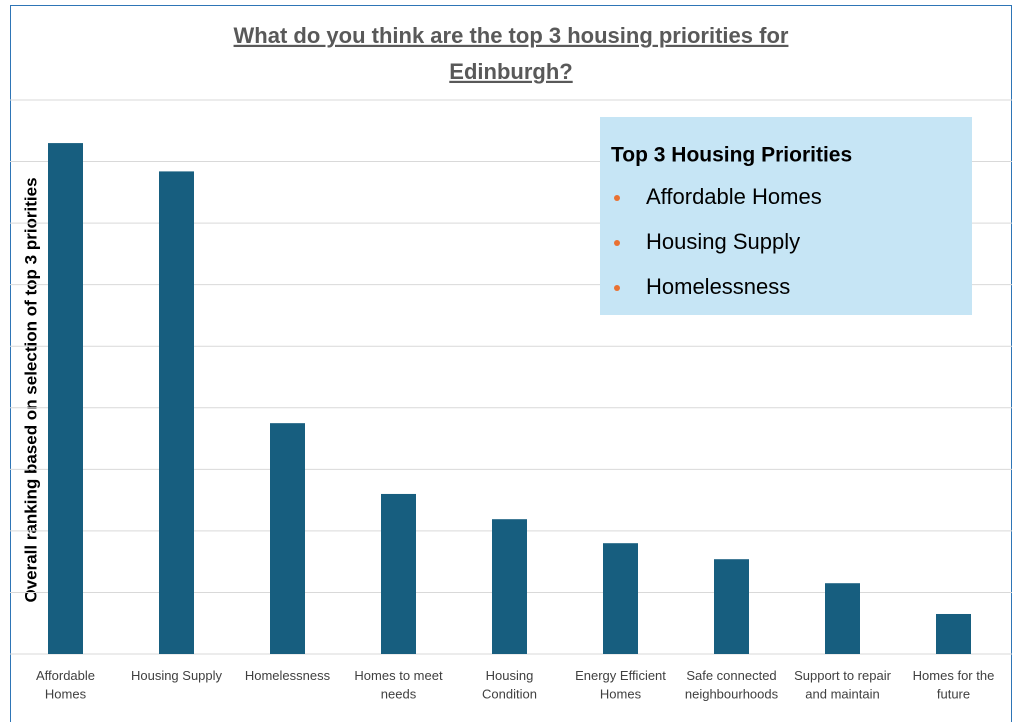 The width and height of the screenshot is (1021, 722). Describe the element at coordinates (731, 155) in the screenshot. I see `annotation-title: Top 3 Housing Priorities` at that location.